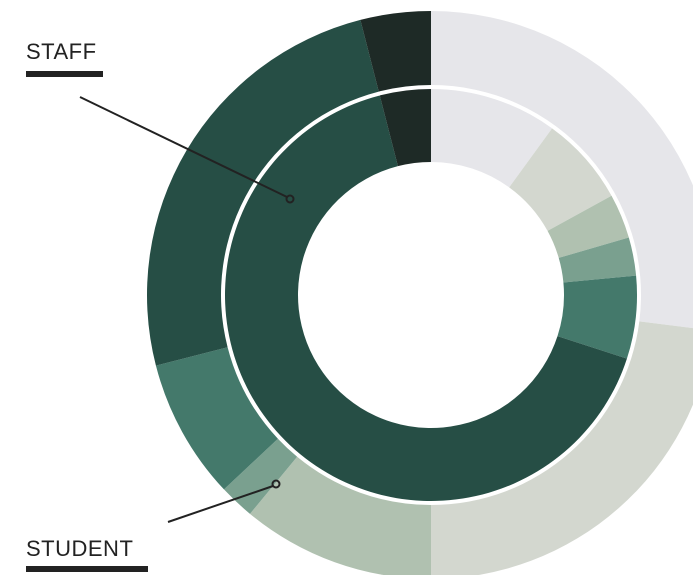 The image size is (693, 575). What do you see at coordinates (61, 51) in the screenshot?
I see `ring-label: STAFF` at bounding box center [61, 51].